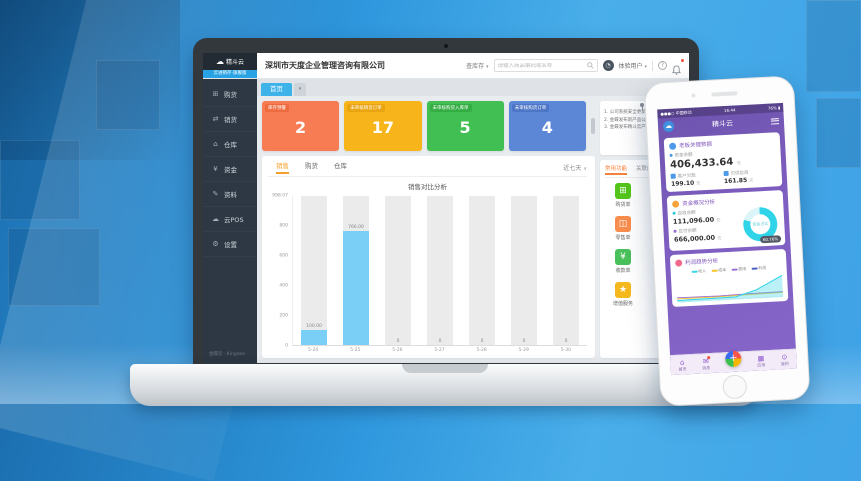 This screenshot has width=861, height=481. I want to click on sidebar-item-sales: ⇄ 销货, so click(230, 119).